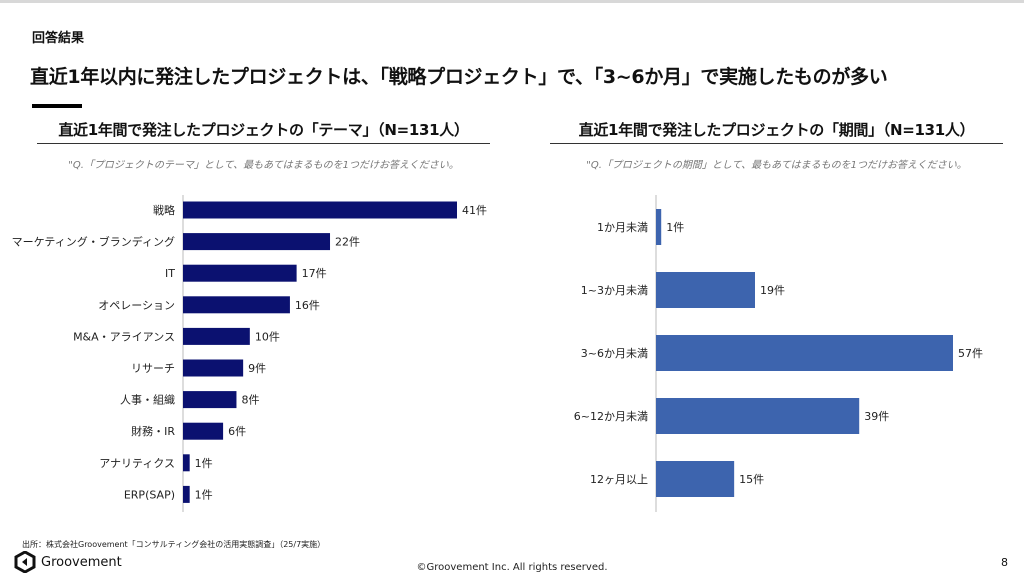  What do you see at coordinates (512, 567) in the screenshot?
I see `copyright: ©Groovement Inc. All rights reserved.` at bounding box center [512, 567].